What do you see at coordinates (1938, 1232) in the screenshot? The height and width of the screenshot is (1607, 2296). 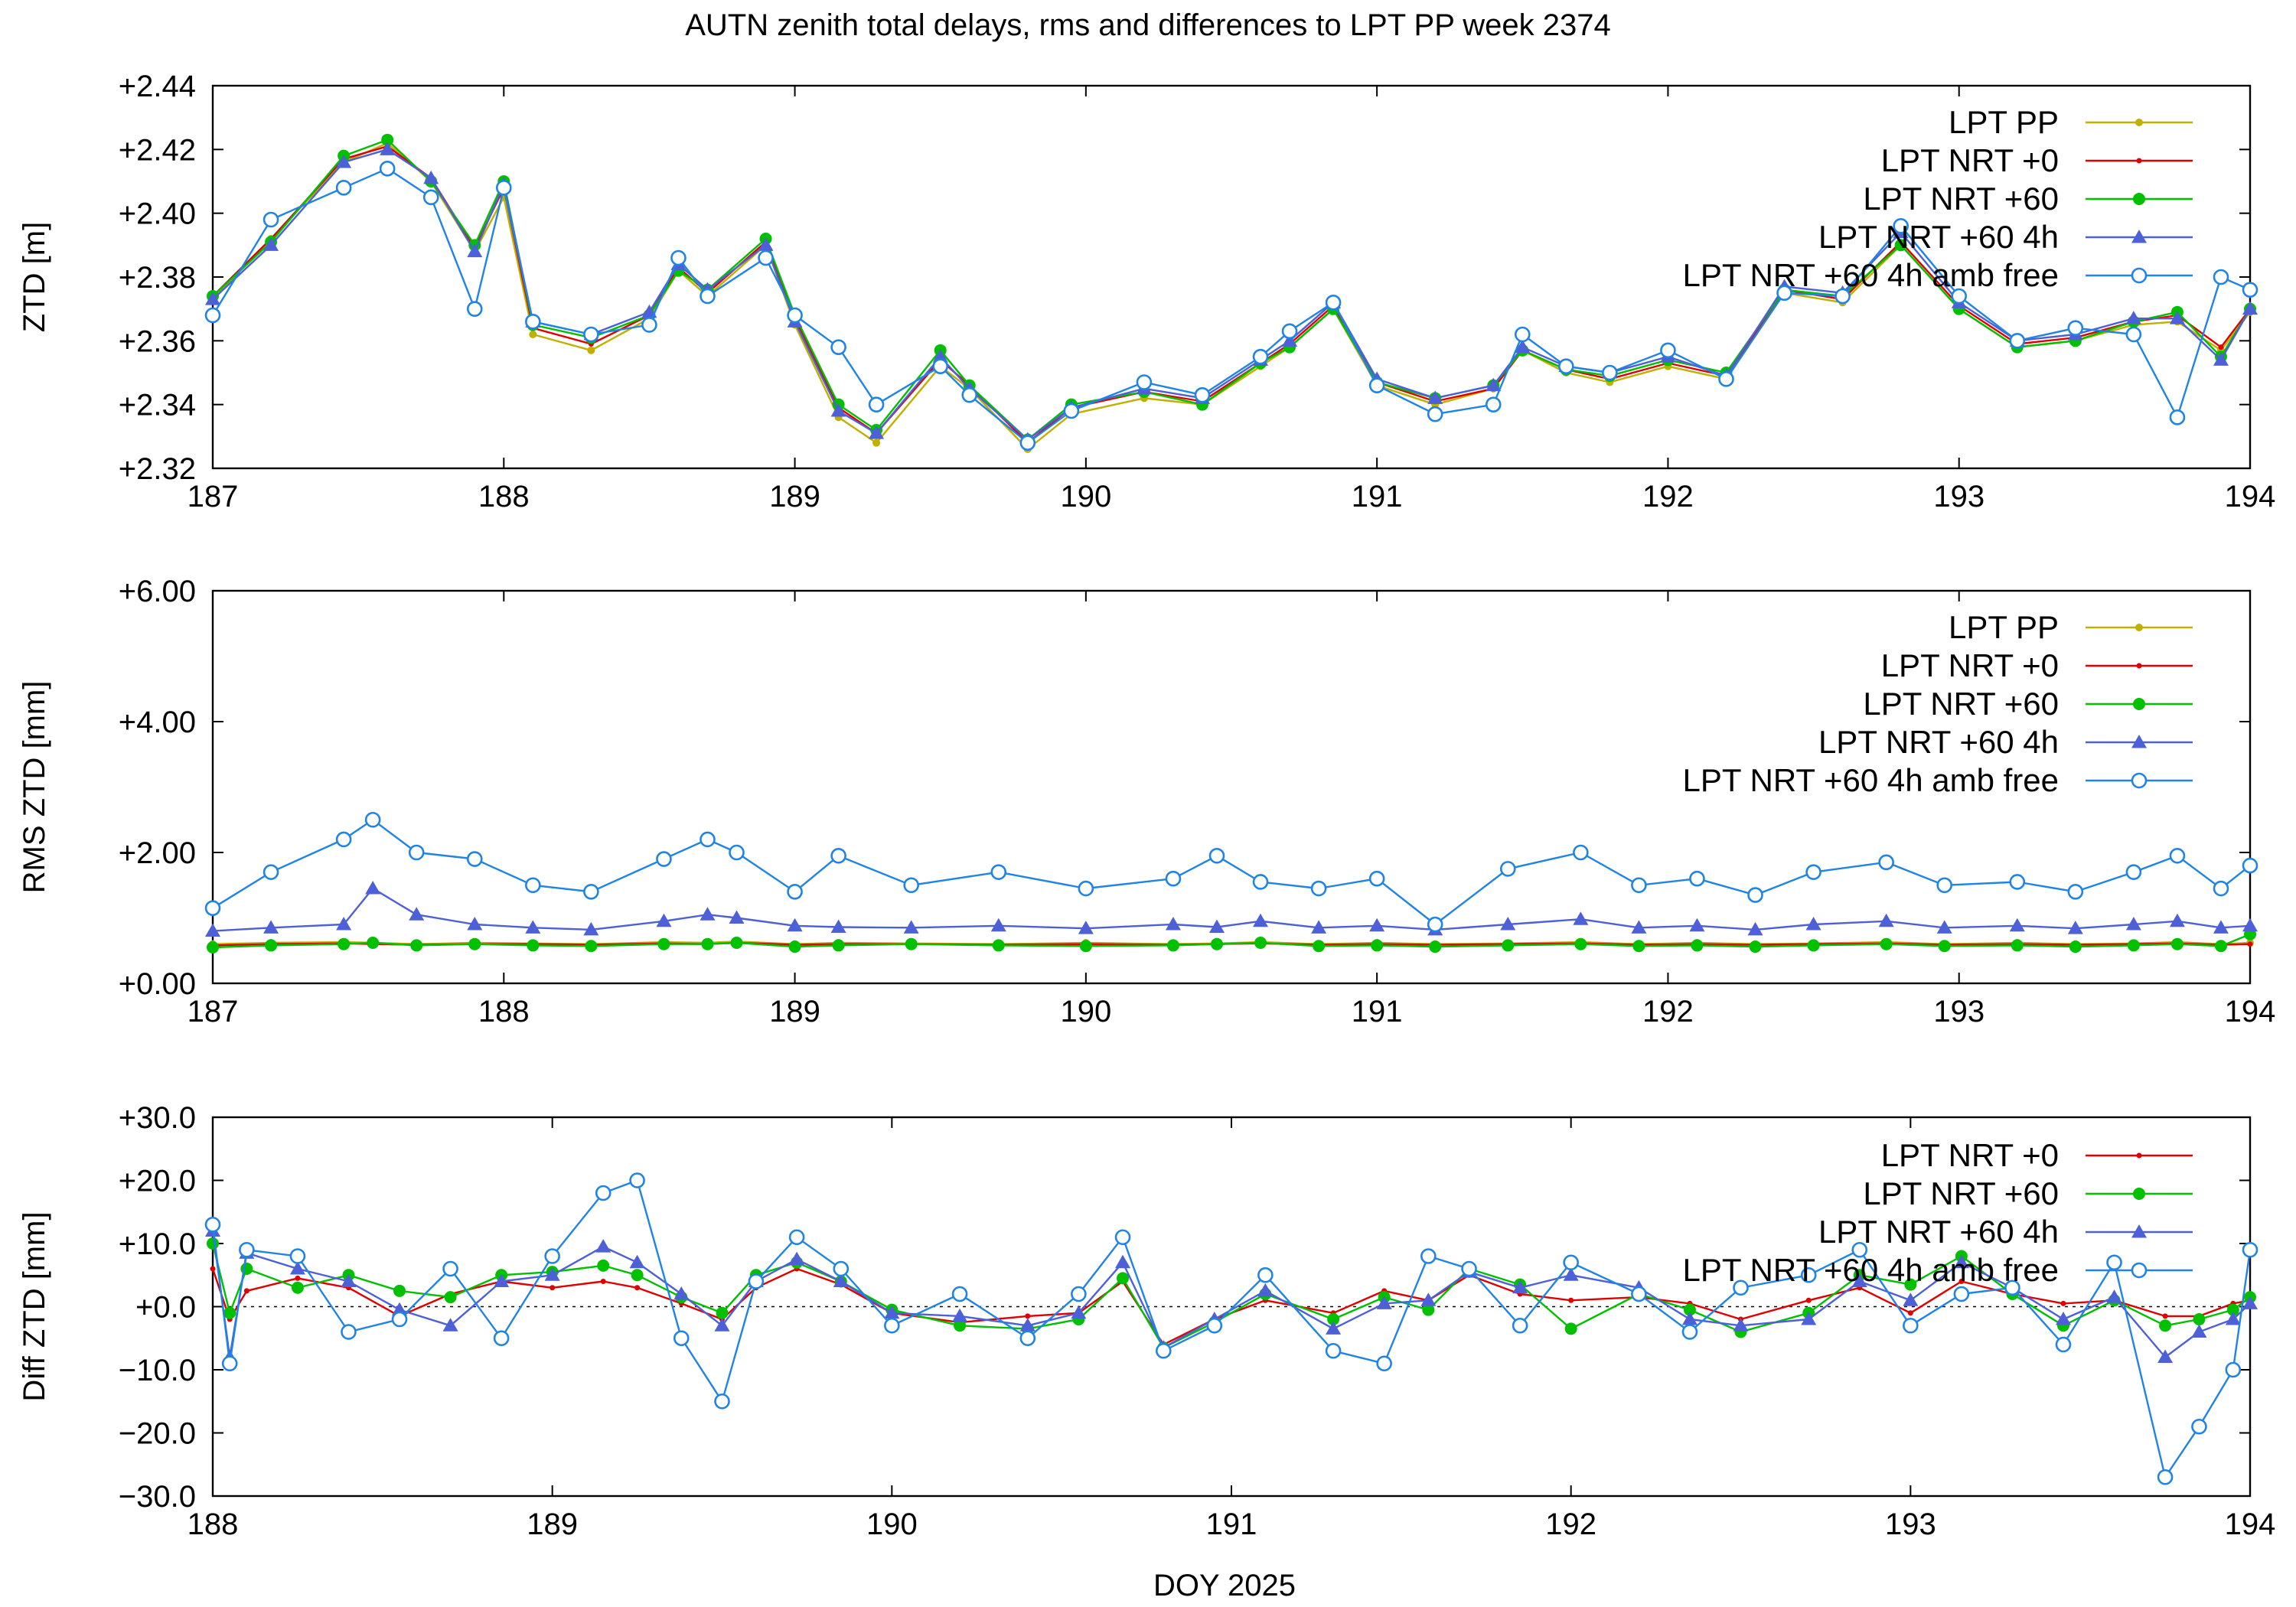 I see `legend-label: LPT NRT +60 4h` at bounding box center [1938, 1232].